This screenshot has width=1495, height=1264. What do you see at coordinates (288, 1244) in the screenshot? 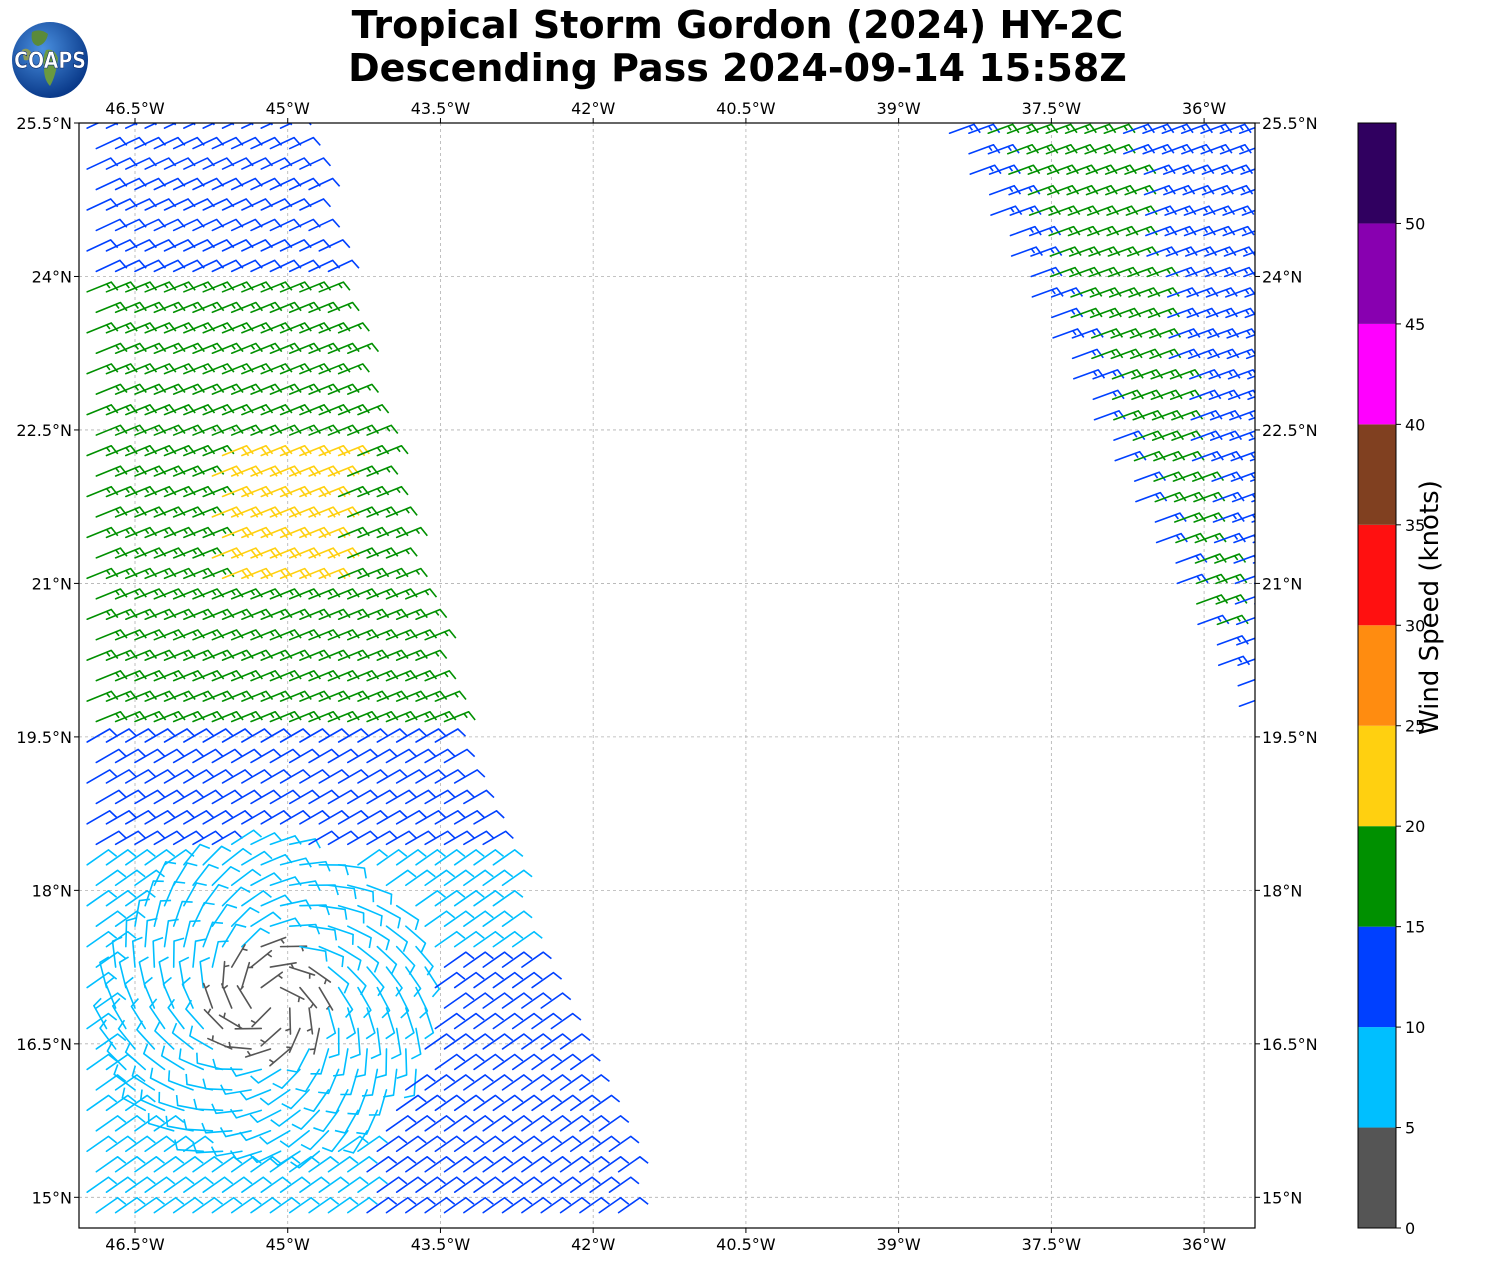
I see `x-tick-label-bottom: 45°W` at bounding box center [288, 1244].